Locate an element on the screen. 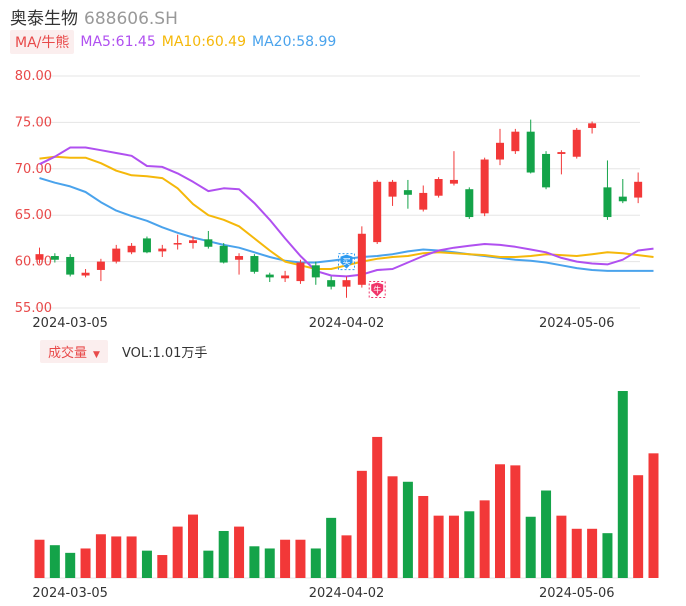 This screenshot has height=606, width=686. ma-toggle-button: MA/牛熊 is located at coordinates (42, 42).